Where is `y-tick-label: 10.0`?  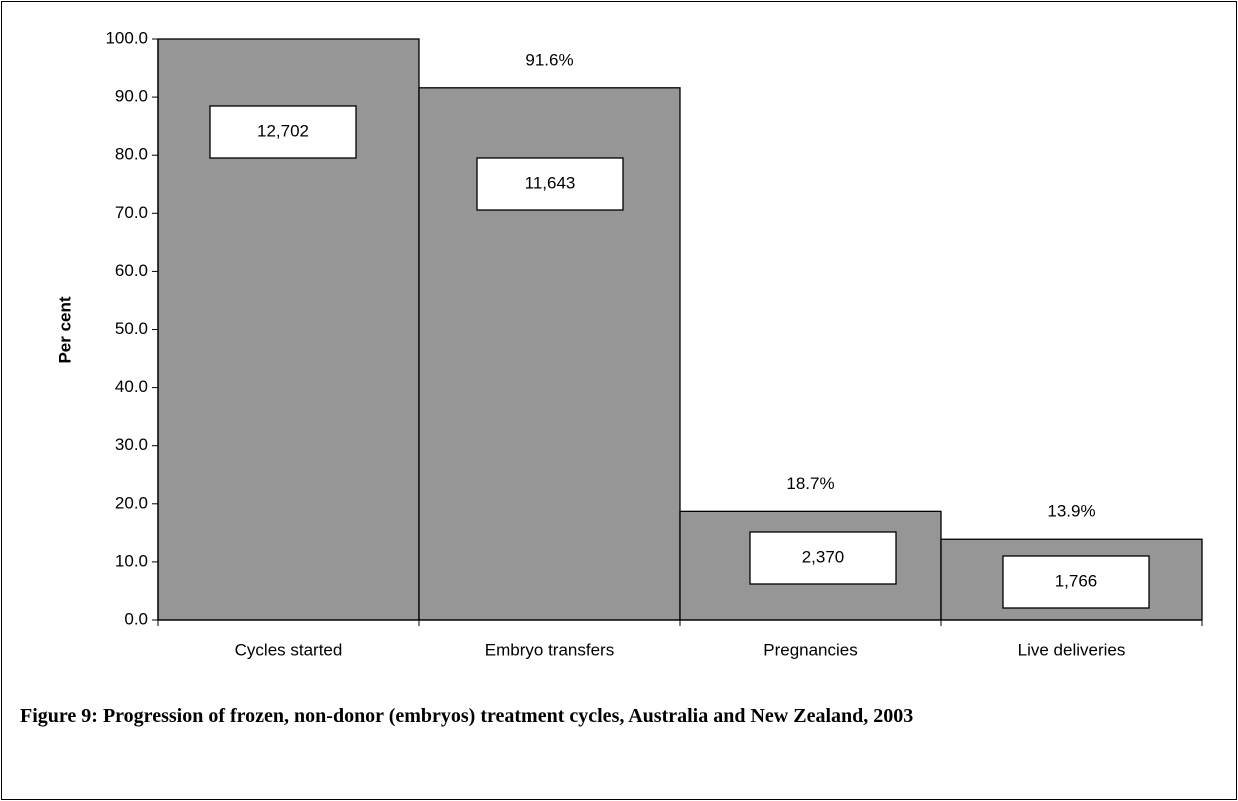
y-tick-label: 10.0 is located at coordinates (131, 560).